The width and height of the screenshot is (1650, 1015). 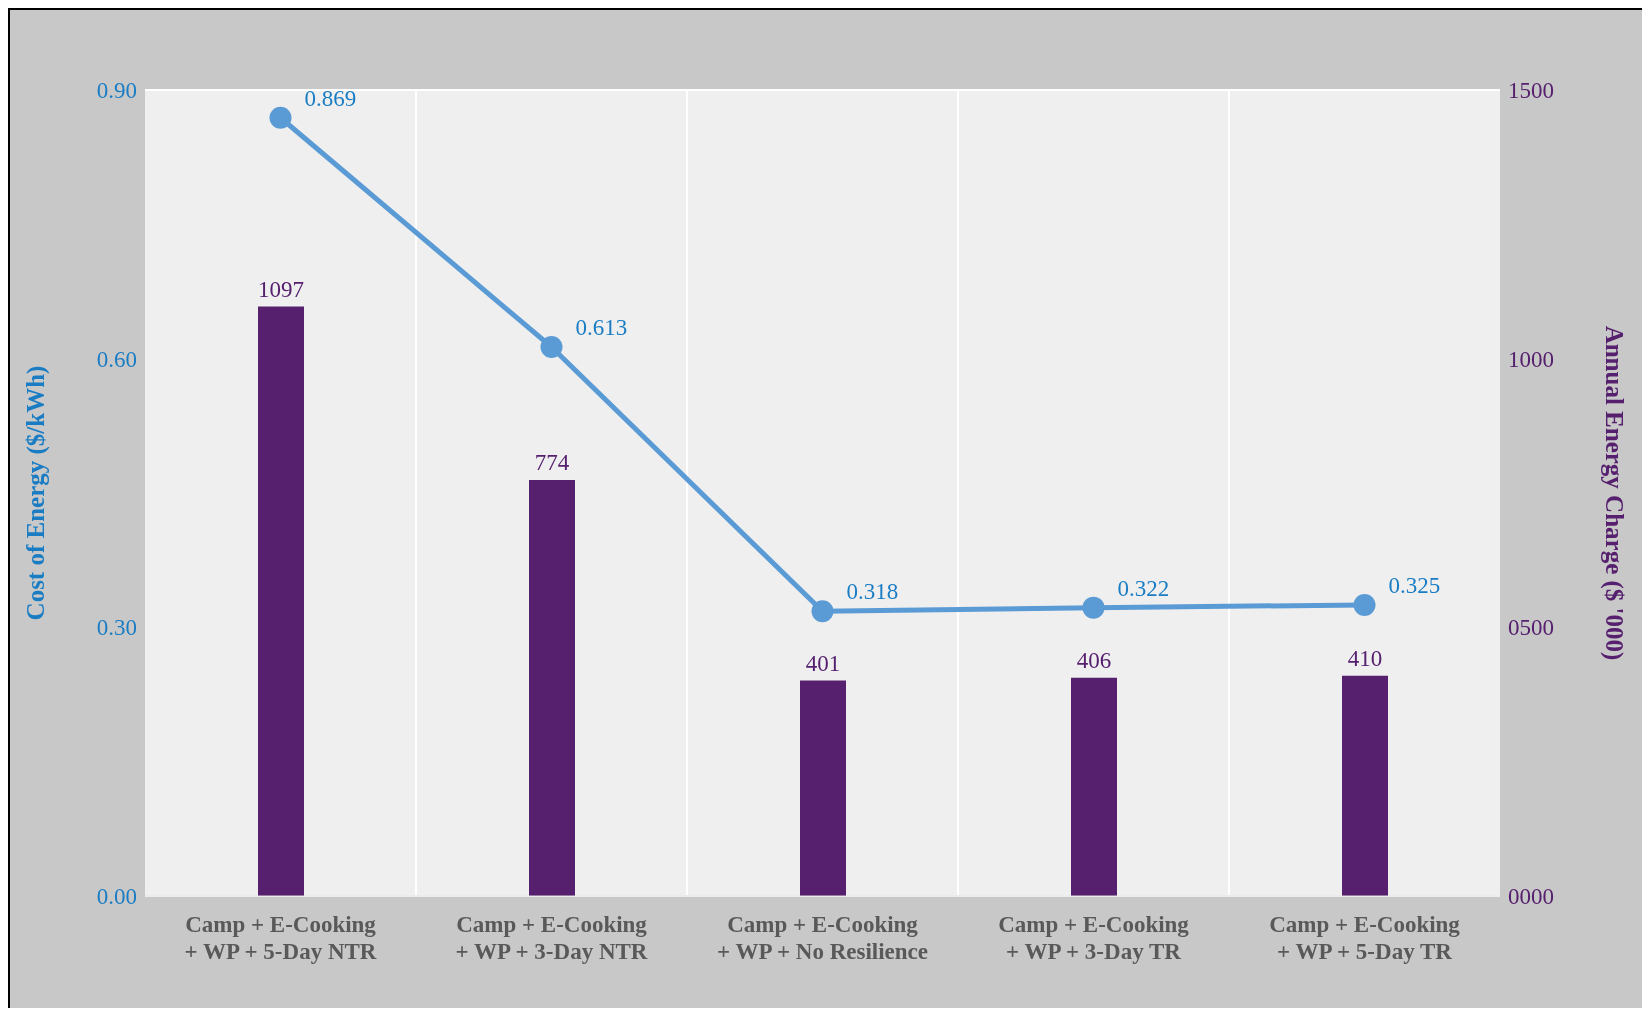 I want to click on data-label: 401, so click(x=823, y=663).